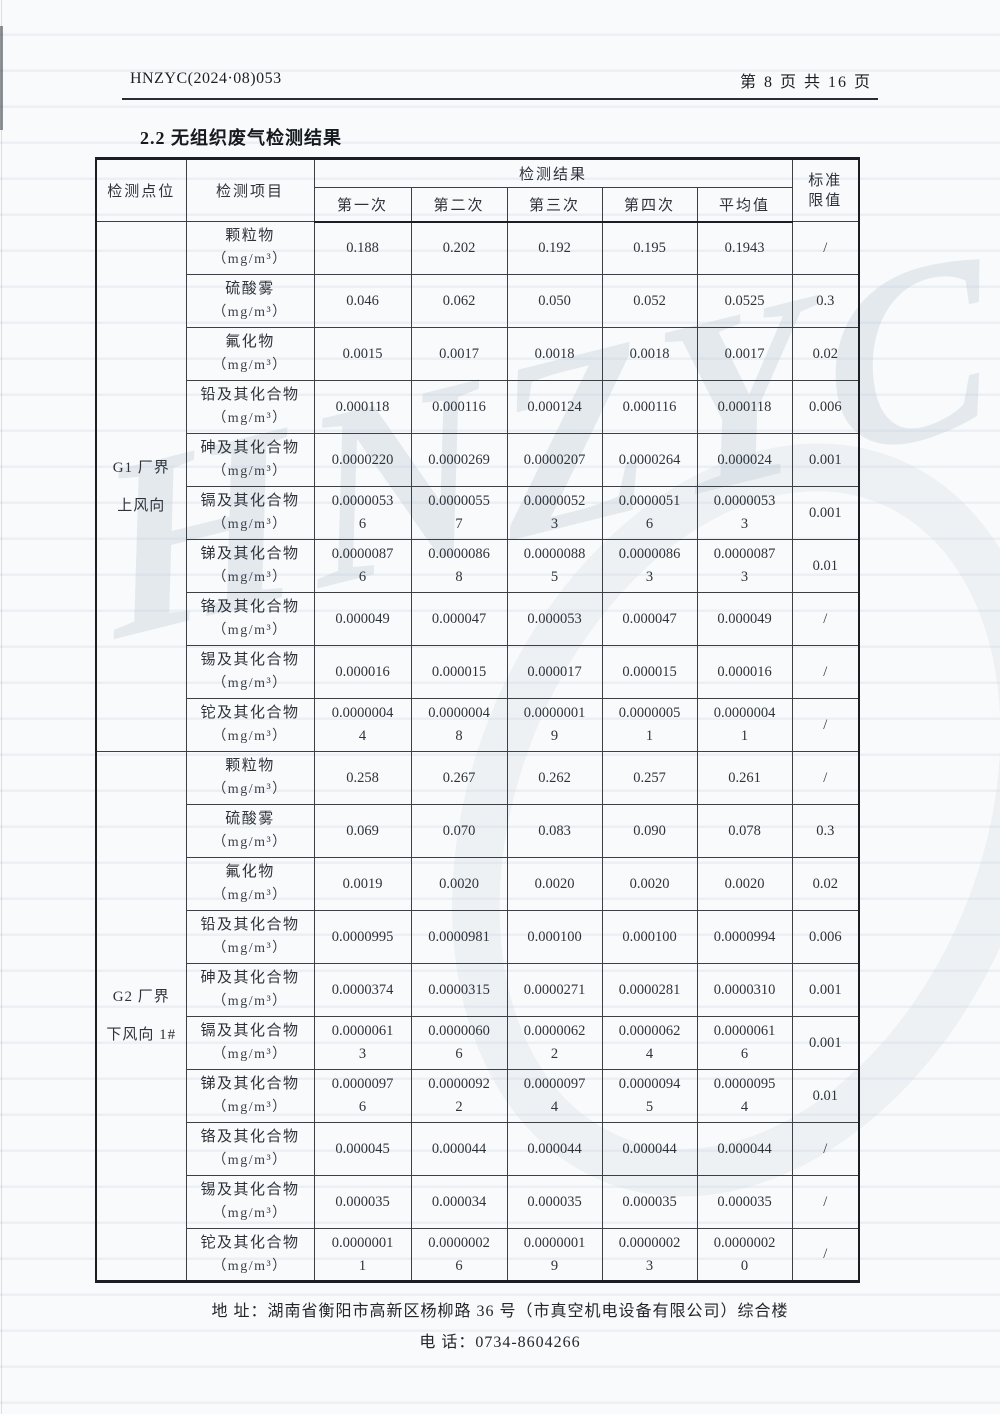 Image resolution: width=1000 pixels, height=1414 pixels. I want to click on value-text: 0.000044, so click(459, 1148).